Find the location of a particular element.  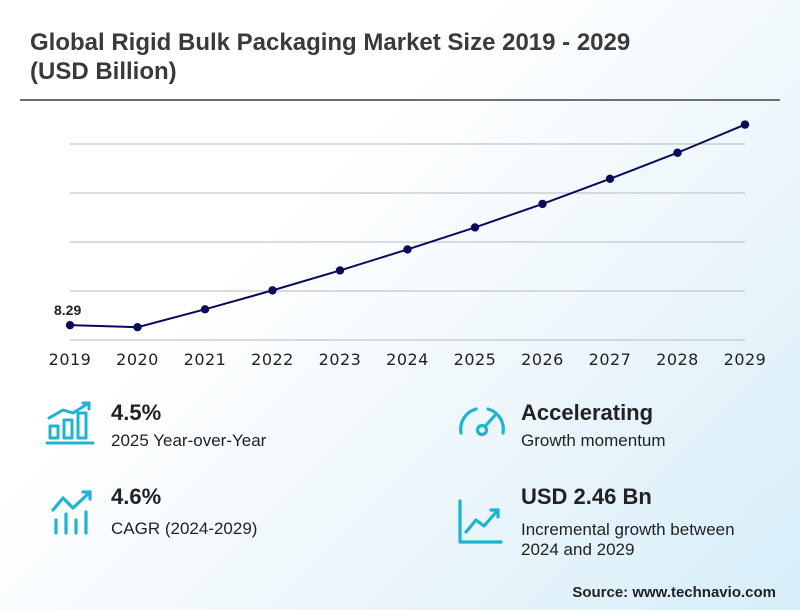

source-note: Source: www.technavio.com is located at coordinates (674, 592).